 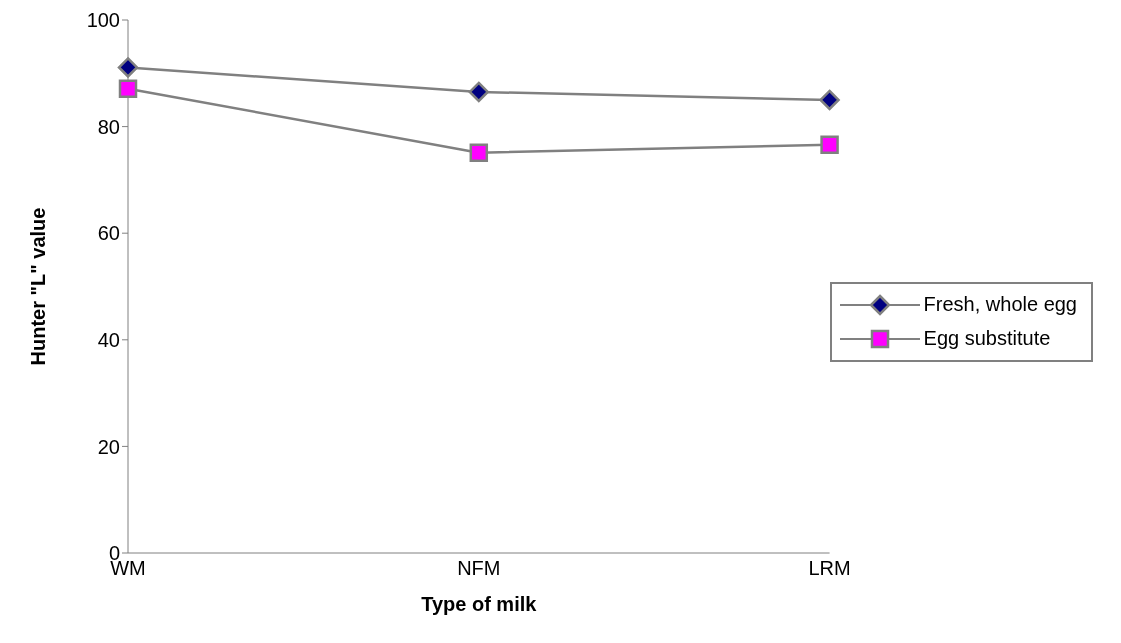 What do you see at coordinates (108, 233) in the screenshot?
I see `y-tick-label: 60` at bounding box center [108, 233].